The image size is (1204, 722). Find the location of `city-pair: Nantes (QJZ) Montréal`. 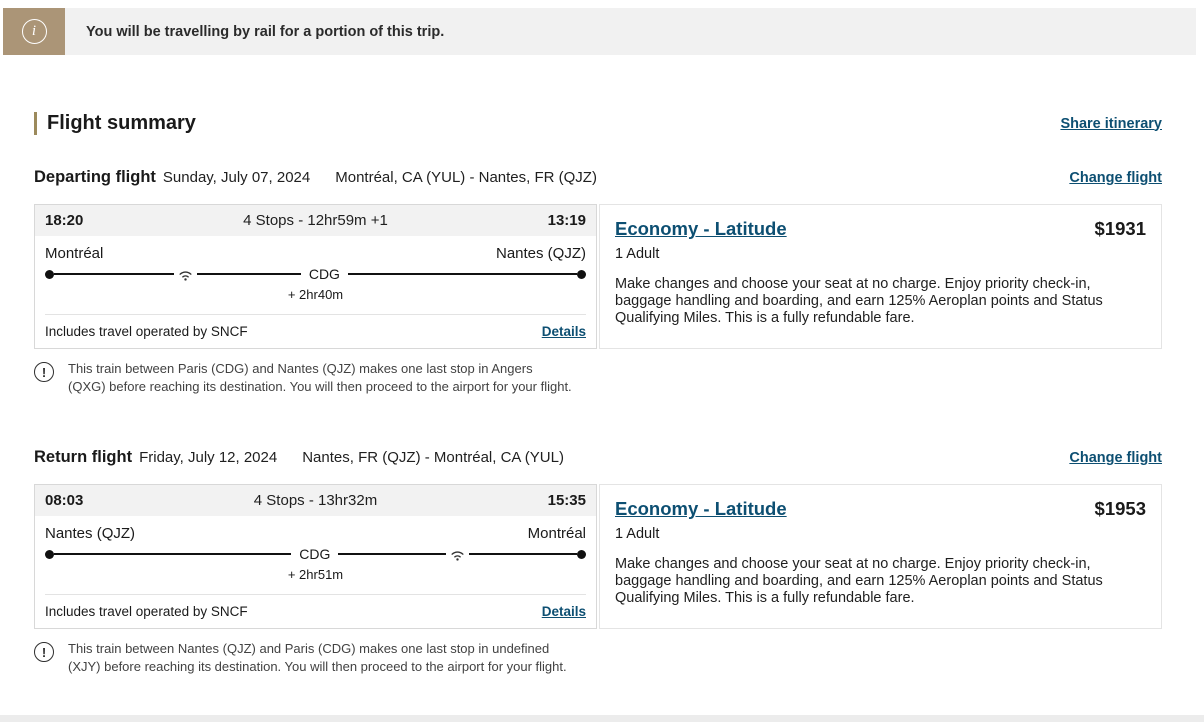

city-pair: Nantes (QJZ) Montréal is located at coordinates (315, 533).